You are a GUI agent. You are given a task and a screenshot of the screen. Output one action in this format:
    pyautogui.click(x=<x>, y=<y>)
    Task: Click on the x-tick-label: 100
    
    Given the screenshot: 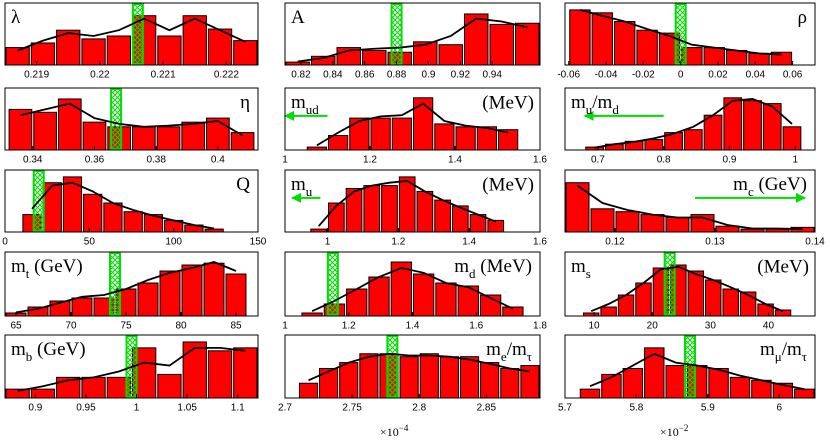 What is the action you would take?
    pyautogui.click(x=173, y=242)
    